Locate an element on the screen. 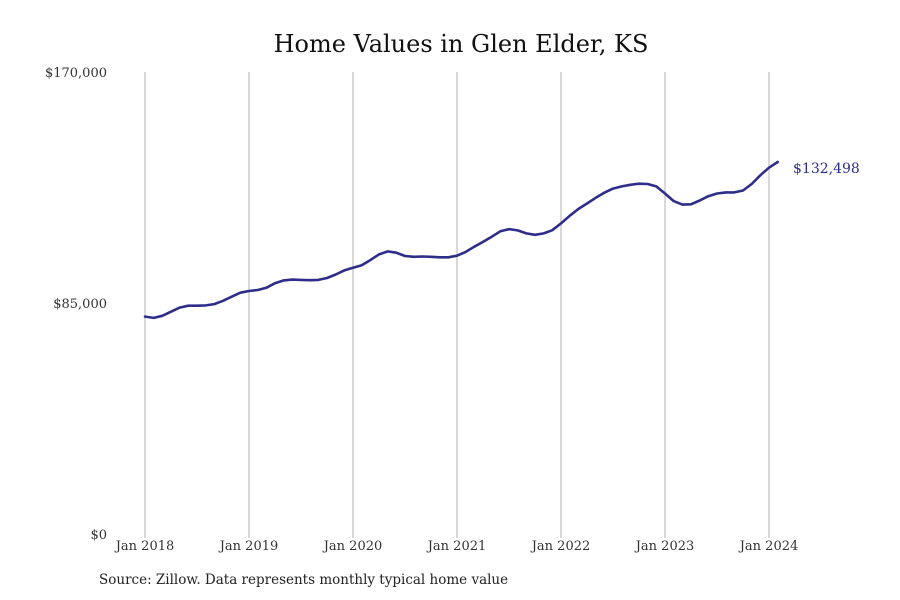 This screenshot has width=900, height=600. x-tick-label: Jan 2022 is located at coordinates (560, 546).